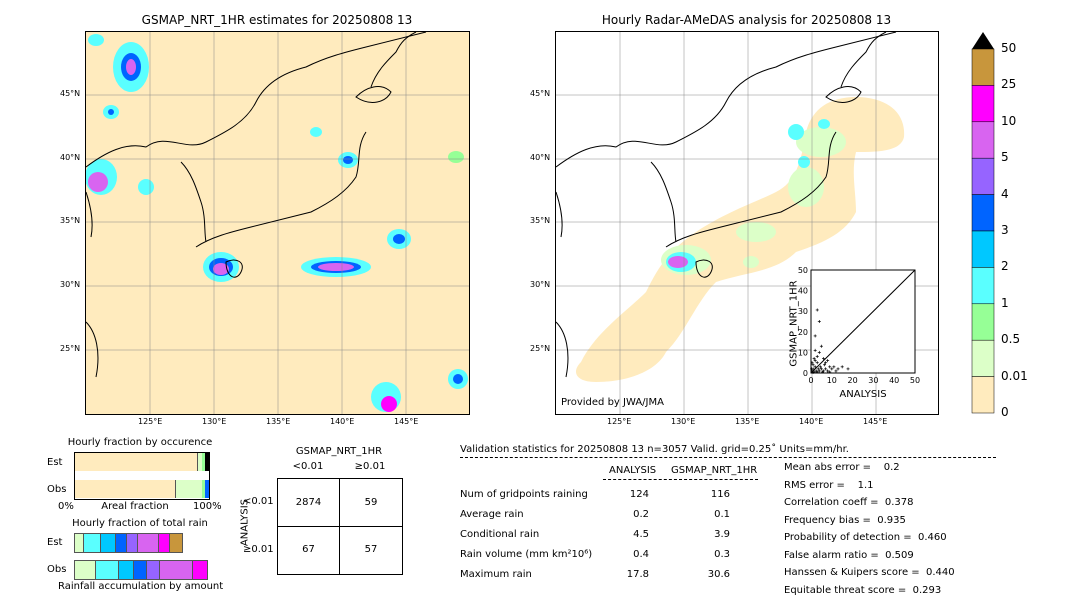 Image resolution: width=1080 pixels, height=612 pixels. What do you see at coordinates (639, 494) in the screenshot?
I see `validation-row-analysis: 124` at bounding box center [639, 494].